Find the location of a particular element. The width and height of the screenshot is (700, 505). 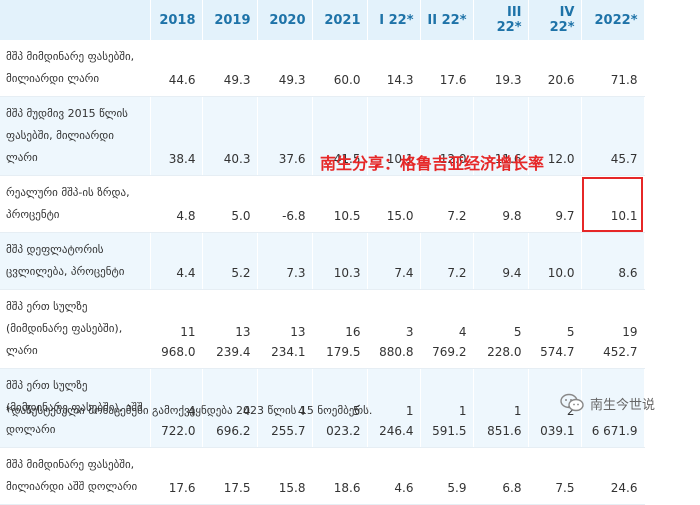

table-cell: 5.9 is located at coordinates (447, 476).